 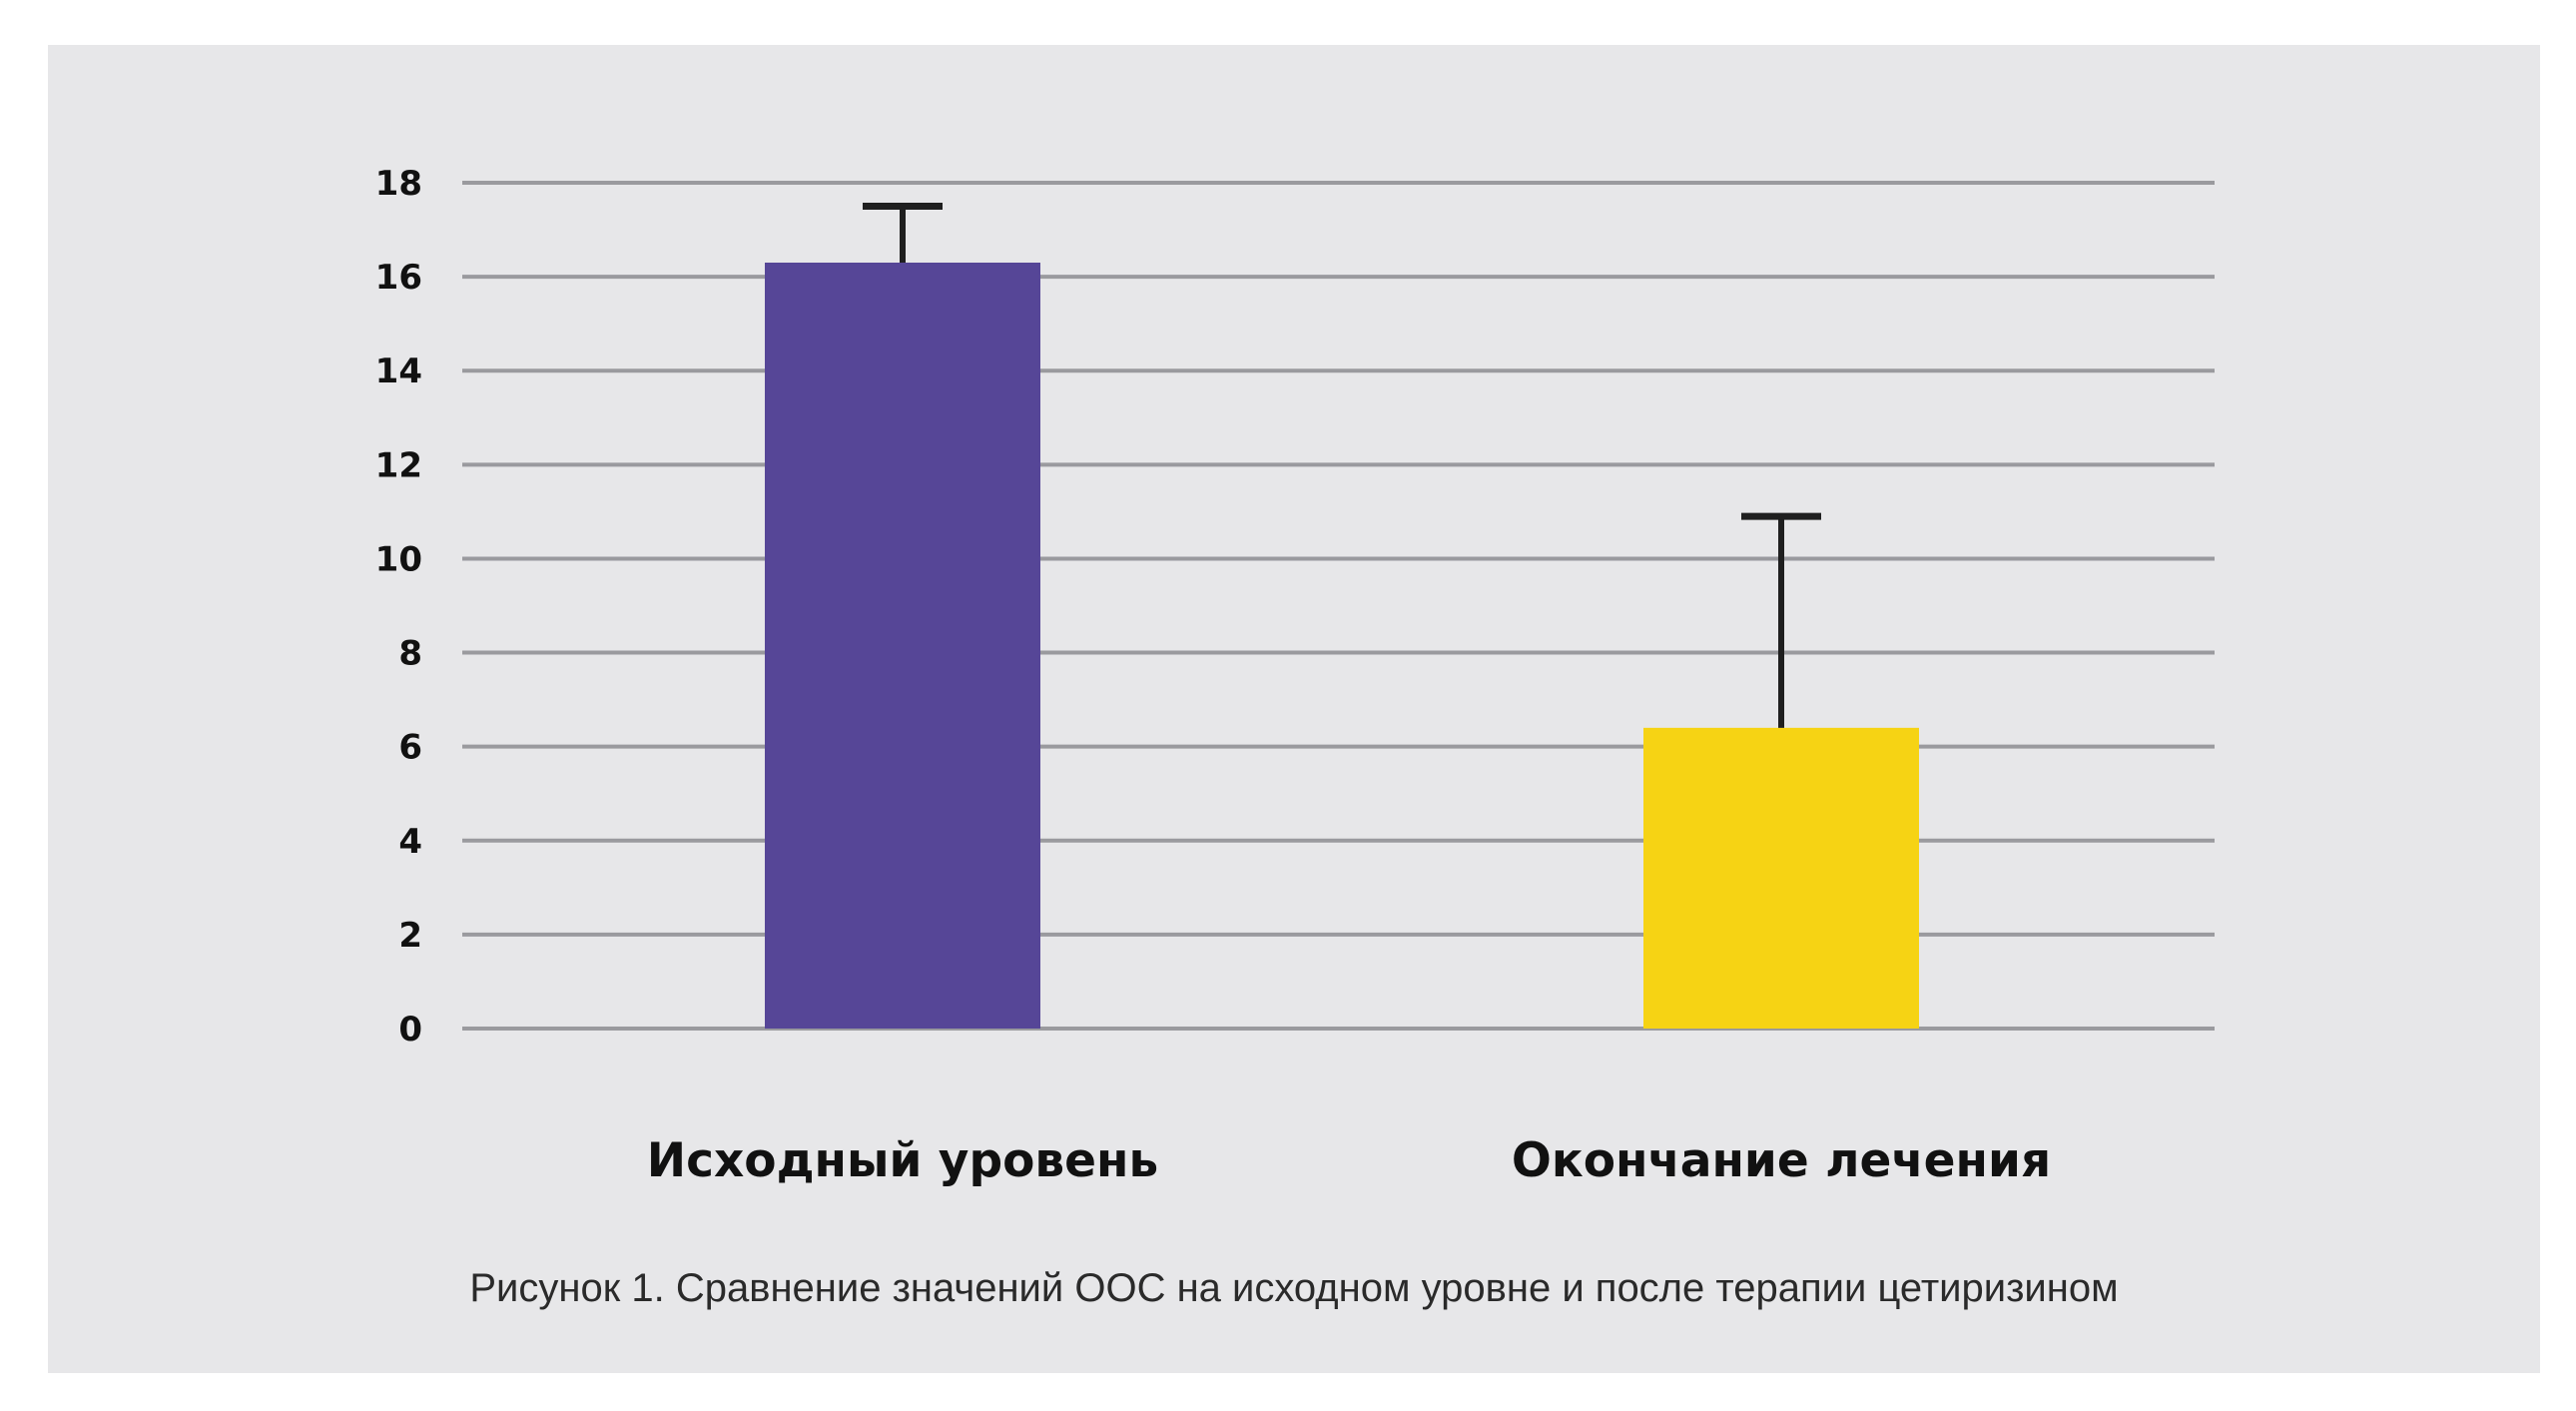 What do you see at coordinates (410, 654) in the screenshot?
I see `y-tick-label: 8` at bounding box center [410, 654].